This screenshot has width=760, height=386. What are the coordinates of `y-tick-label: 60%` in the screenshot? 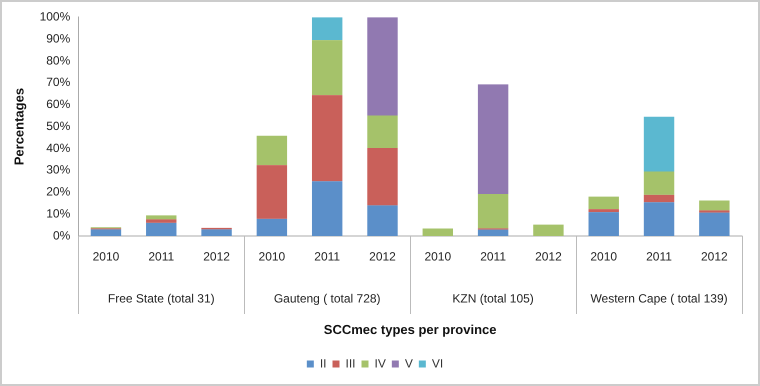 It's located at (58, 104).